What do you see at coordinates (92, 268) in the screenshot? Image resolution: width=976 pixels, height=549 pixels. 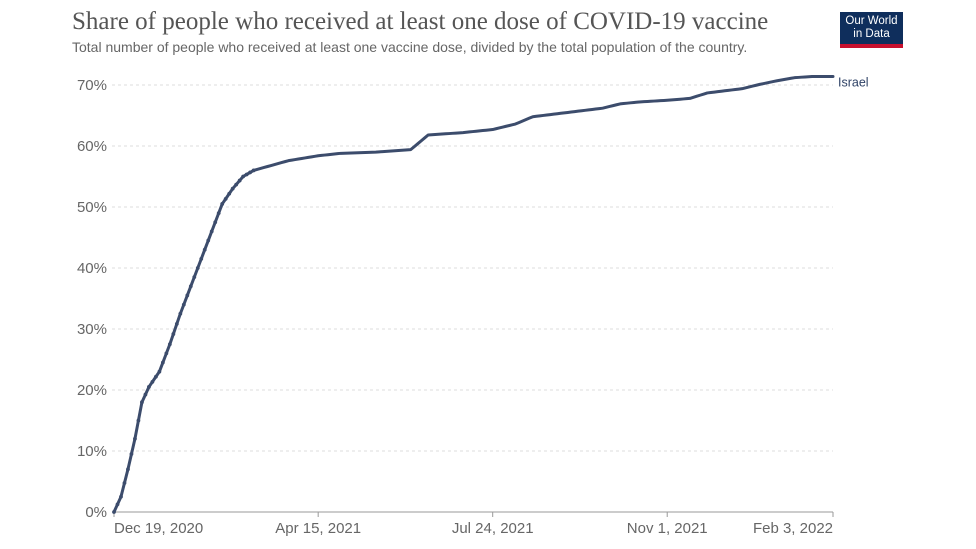 I see `y-tick-label: 40%` at bounding box center [92, 268].